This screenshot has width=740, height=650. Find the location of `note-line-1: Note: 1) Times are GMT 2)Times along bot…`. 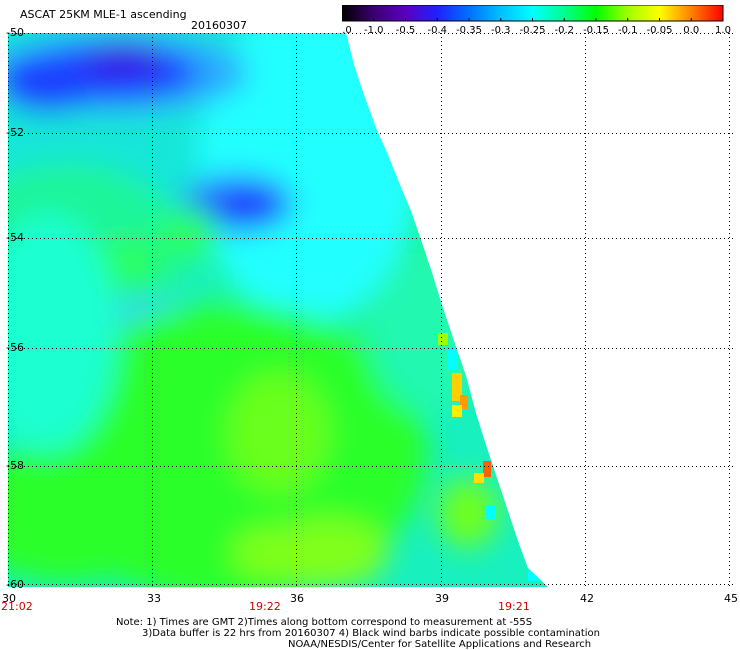

note-line-1: Note: 1) Times are GMT 2)Times along bot… is located at coordinates (324, 622).